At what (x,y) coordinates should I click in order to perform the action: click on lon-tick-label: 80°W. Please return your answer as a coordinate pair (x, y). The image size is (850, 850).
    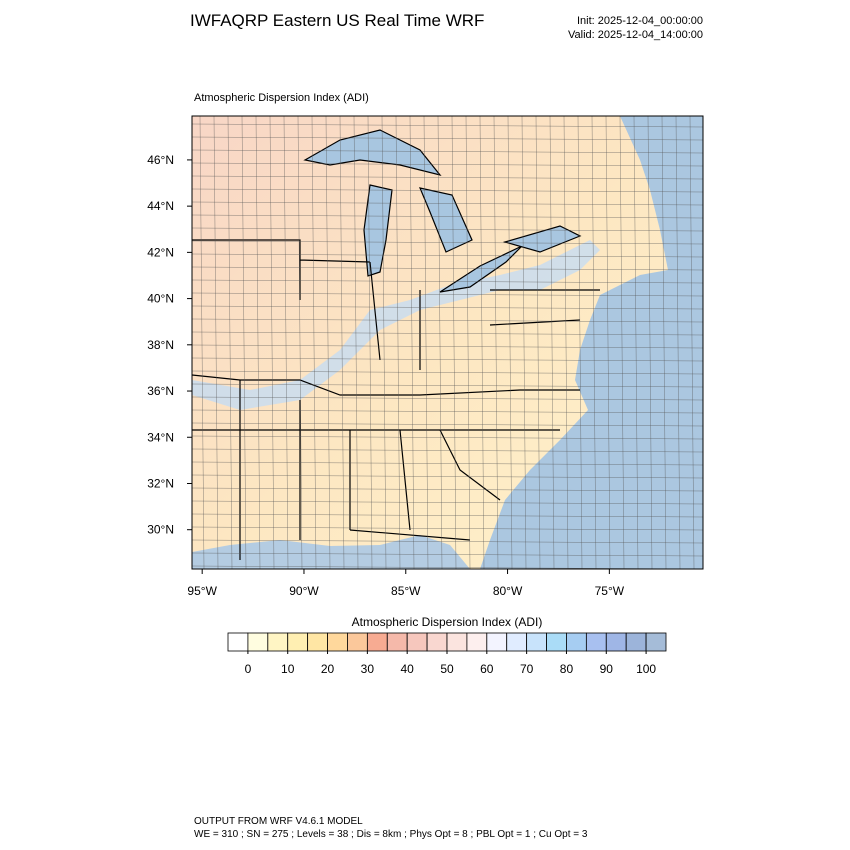
    Looking at the image, I should click on (508, 591).